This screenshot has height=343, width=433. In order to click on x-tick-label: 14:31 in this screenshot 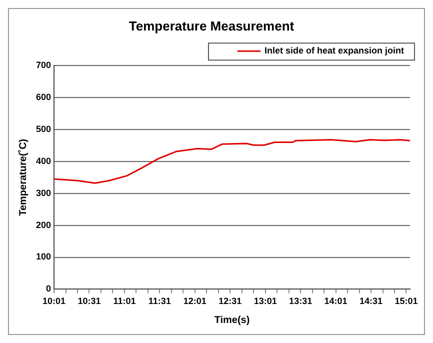, I will do `click(371, 301)`.